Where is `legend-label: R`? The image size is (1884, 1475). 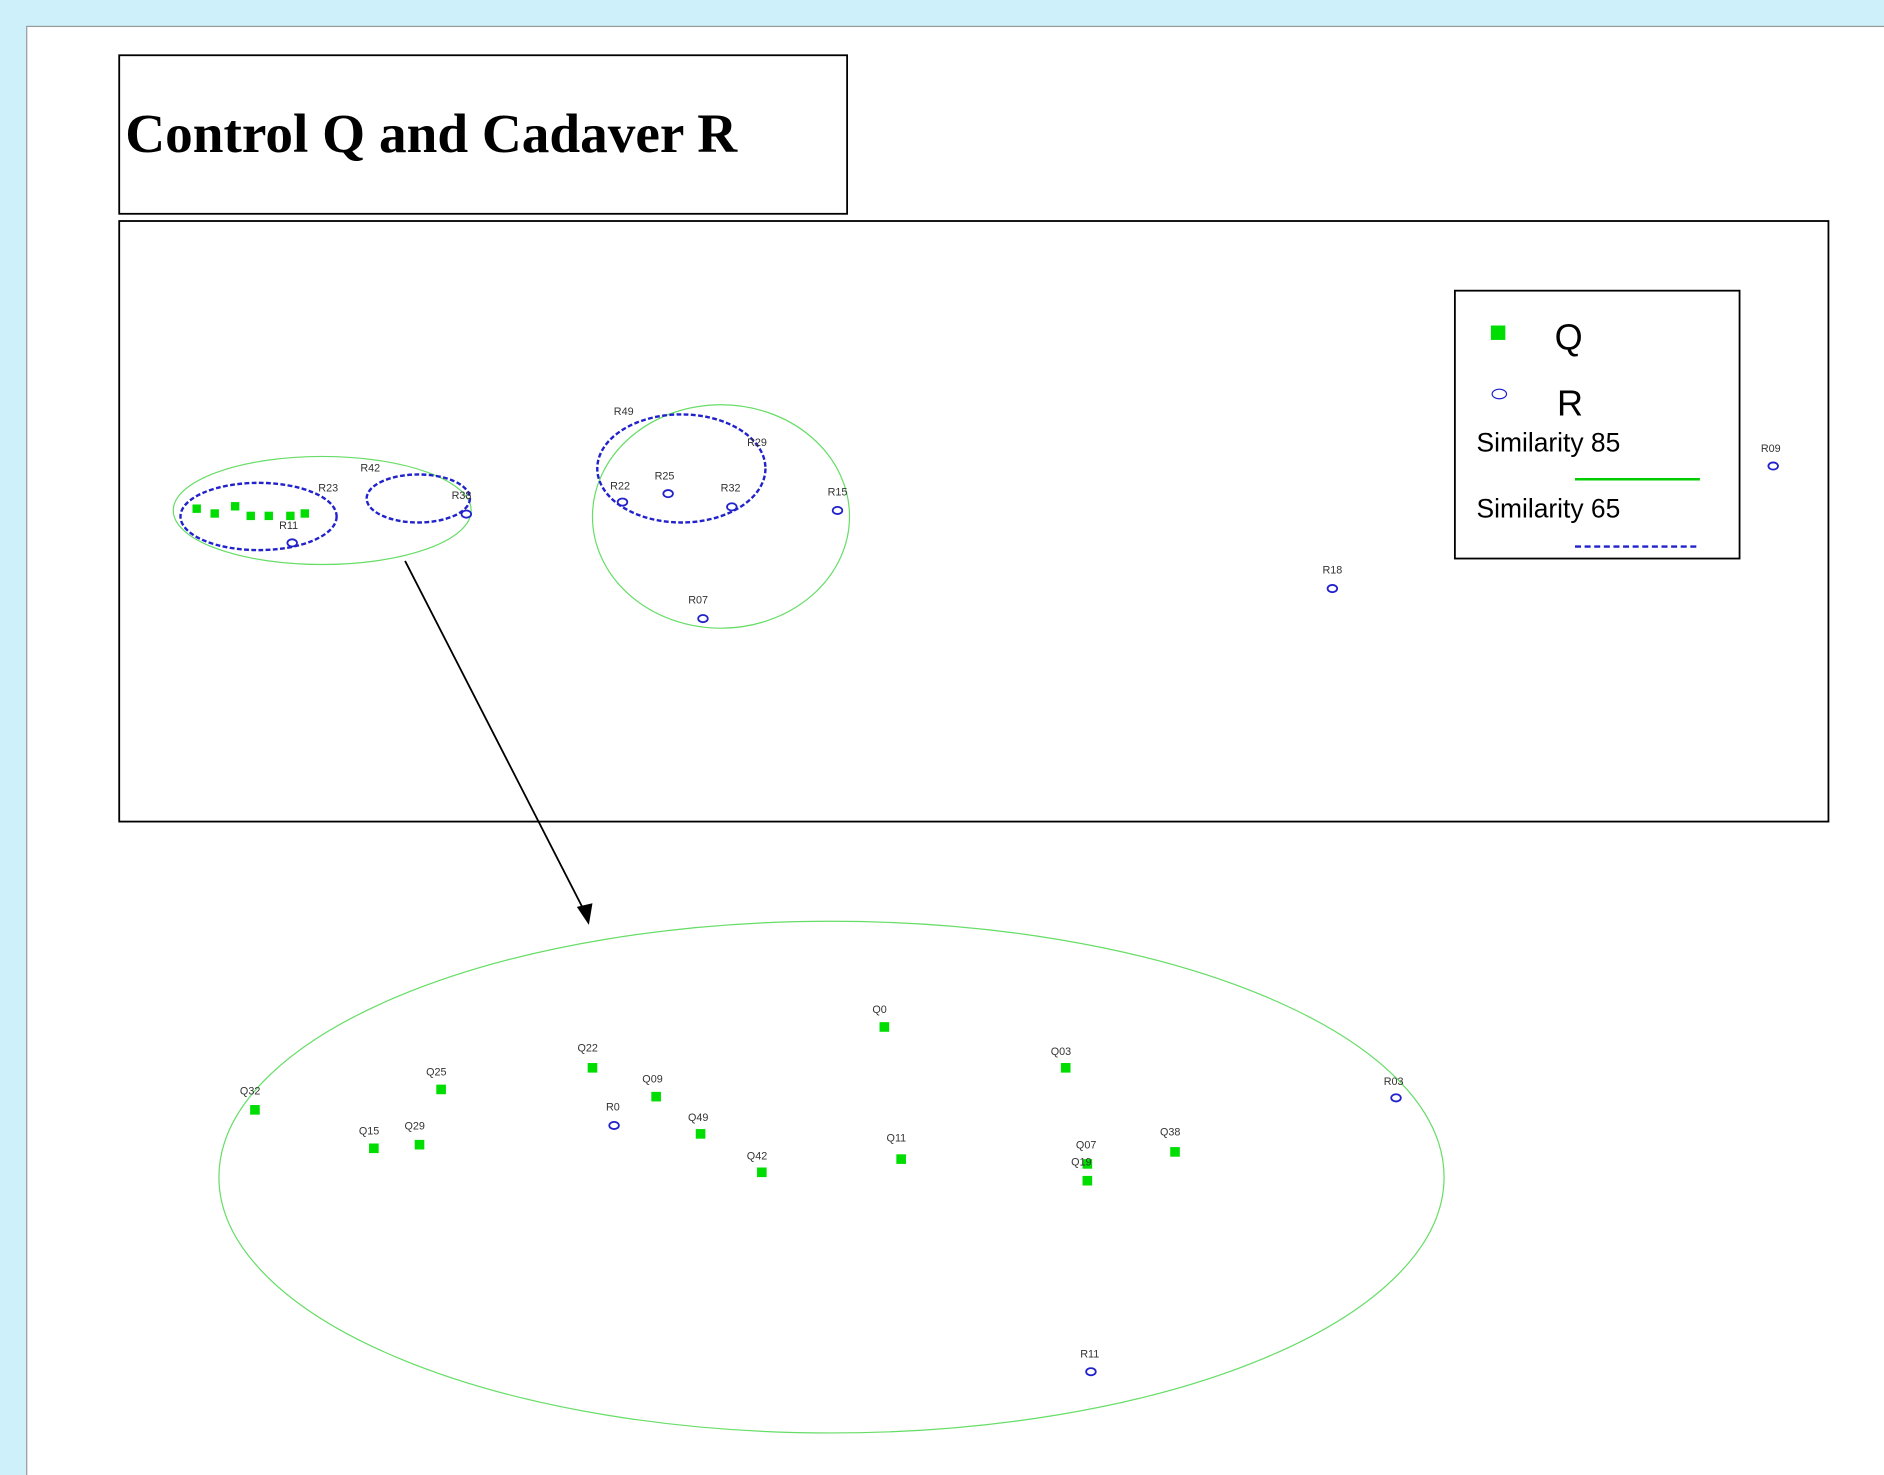
legend-label: R is located at coordinates (1570, 403).